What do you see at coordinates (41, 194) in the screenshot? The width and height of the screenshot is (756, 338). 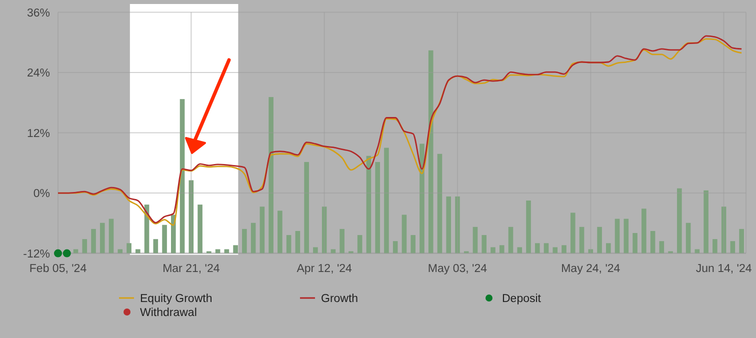 I see `y-tick-label: 0%` at bounding box center [41, 194].